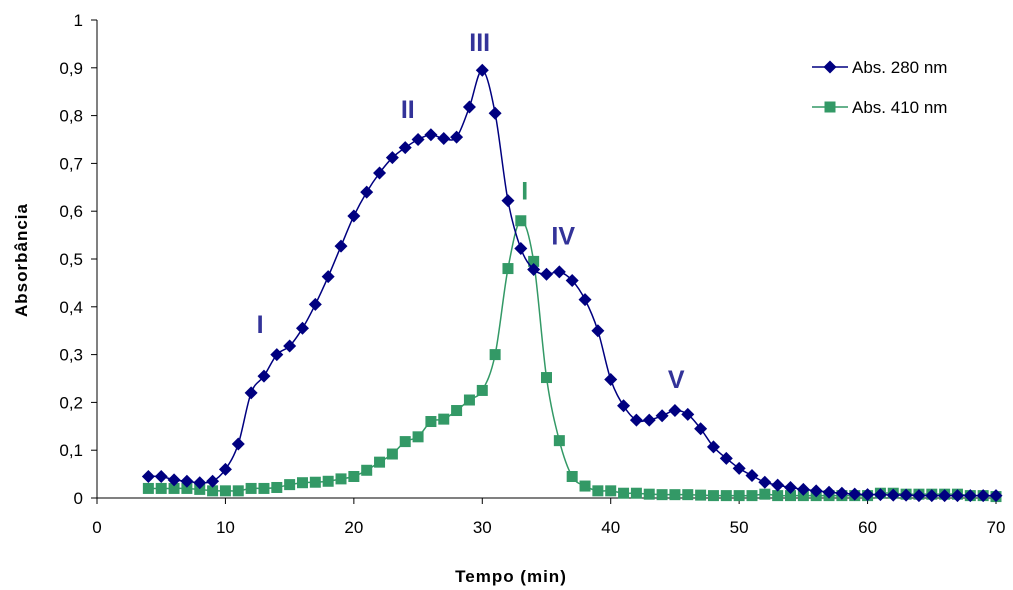  Describe the element at coordinates (71, 450) in the screenshot. I see `y-tick-label: 0,1` at that location.